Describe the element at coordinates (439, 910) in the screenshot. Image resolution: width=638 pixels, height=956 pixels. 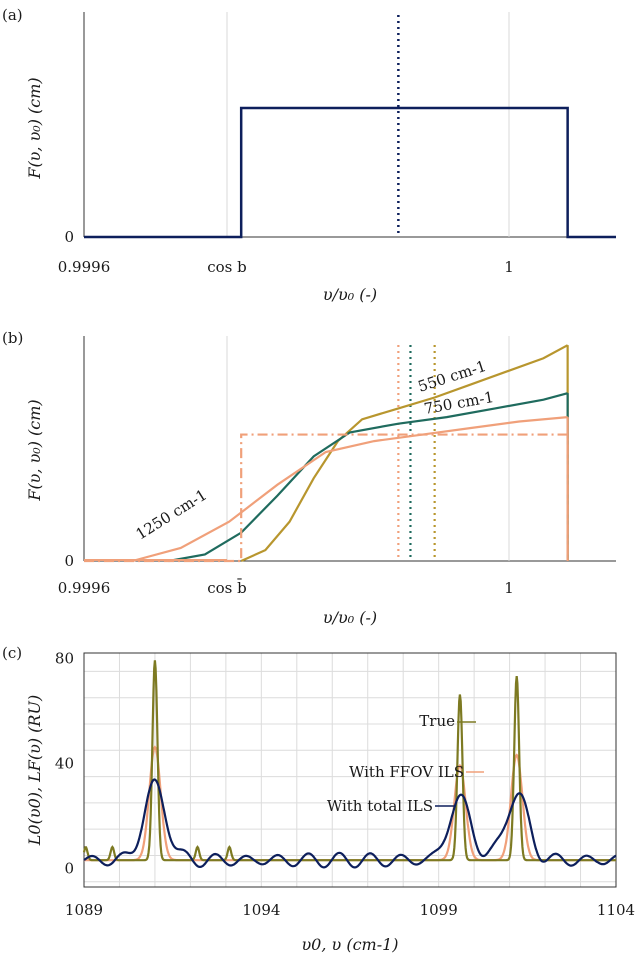
I see `panel-c-xtick: 1099` at that location.